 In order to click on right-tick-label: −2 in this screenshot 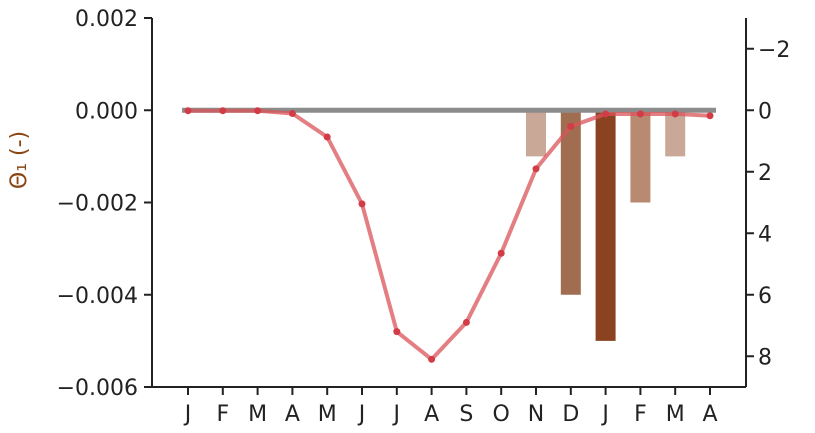, I will do `click(774, 50)`.